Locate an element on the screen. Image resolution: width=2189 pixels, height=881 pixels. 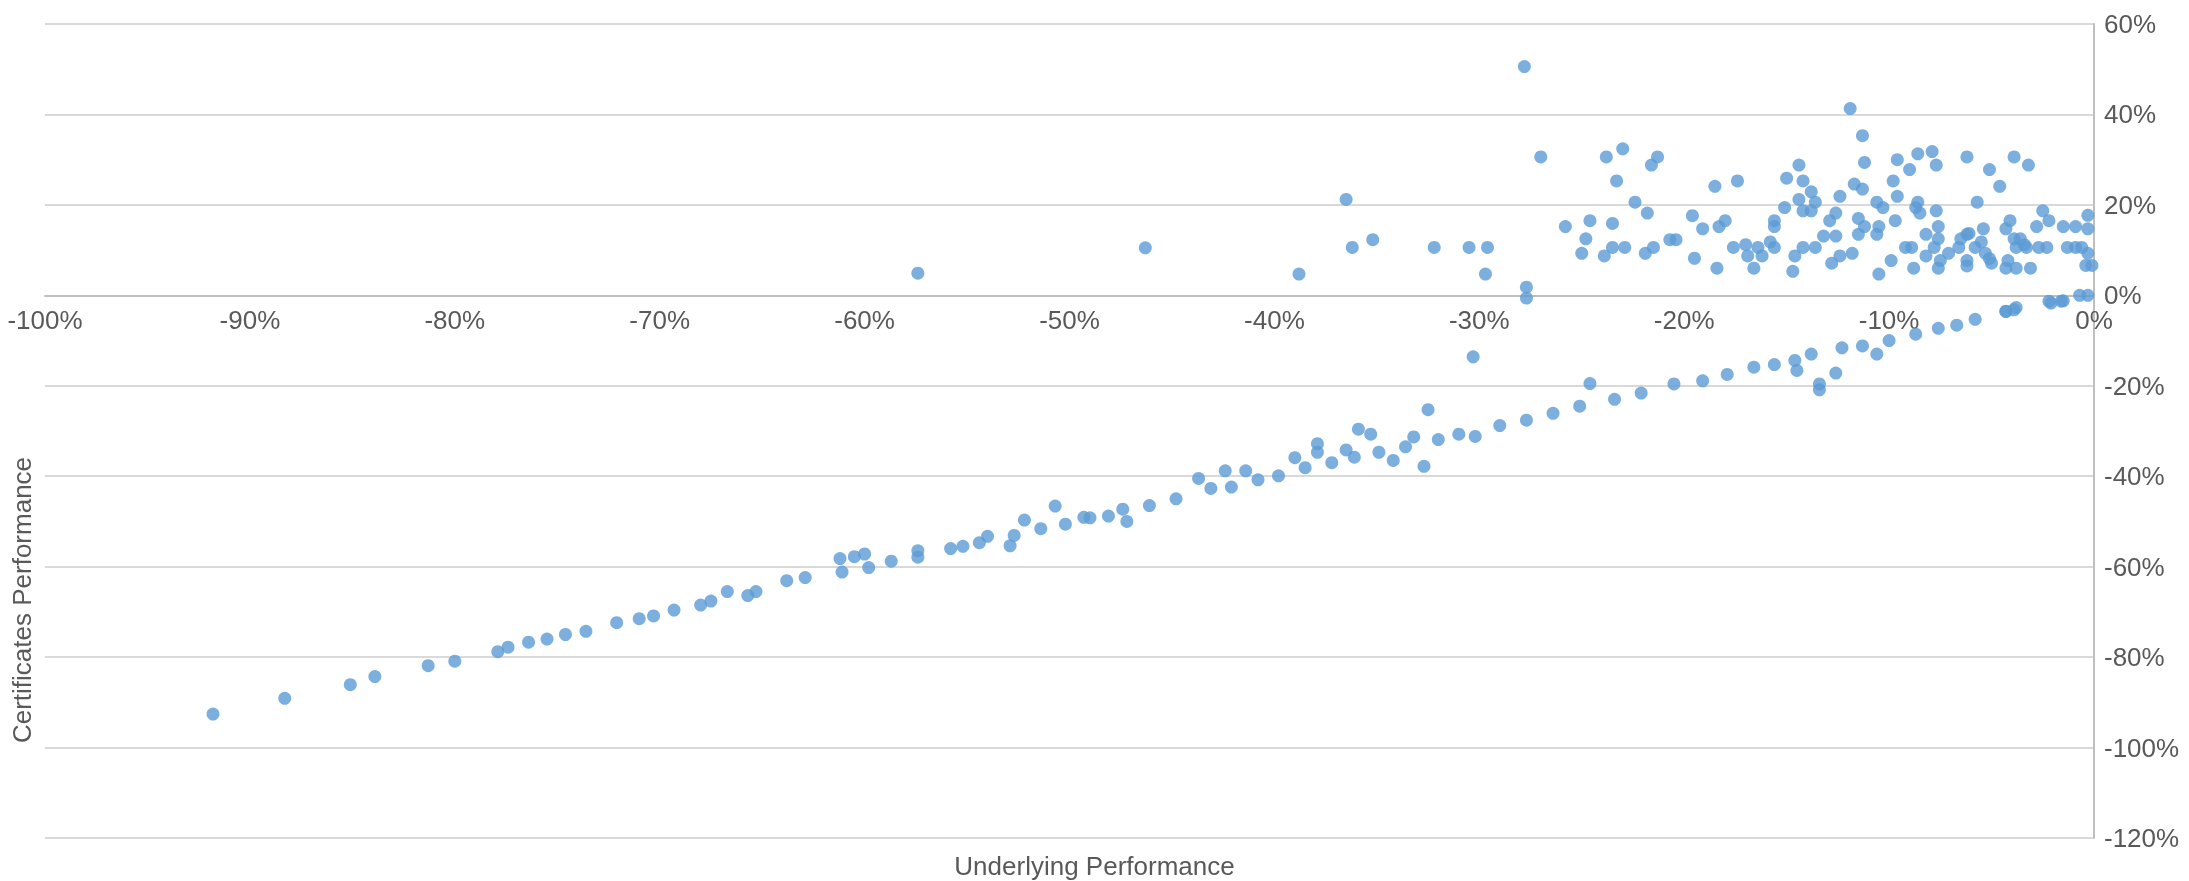
x-tick-label: -60% is located at coordinates (864, 320).